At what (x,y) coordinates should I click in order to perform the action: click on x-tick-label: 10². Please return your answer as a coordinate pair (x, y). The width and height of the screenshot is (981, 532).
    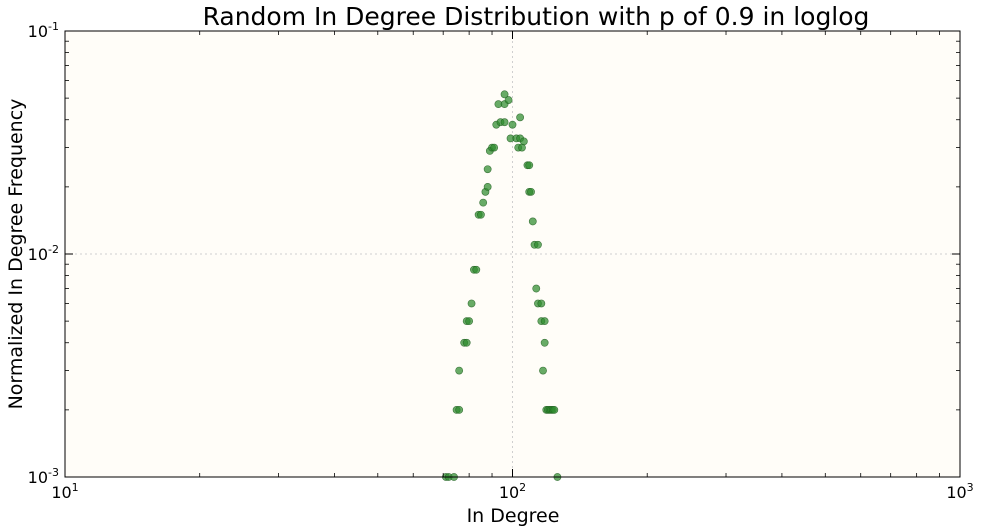
    Looking at the image, I should click on (512, 491).